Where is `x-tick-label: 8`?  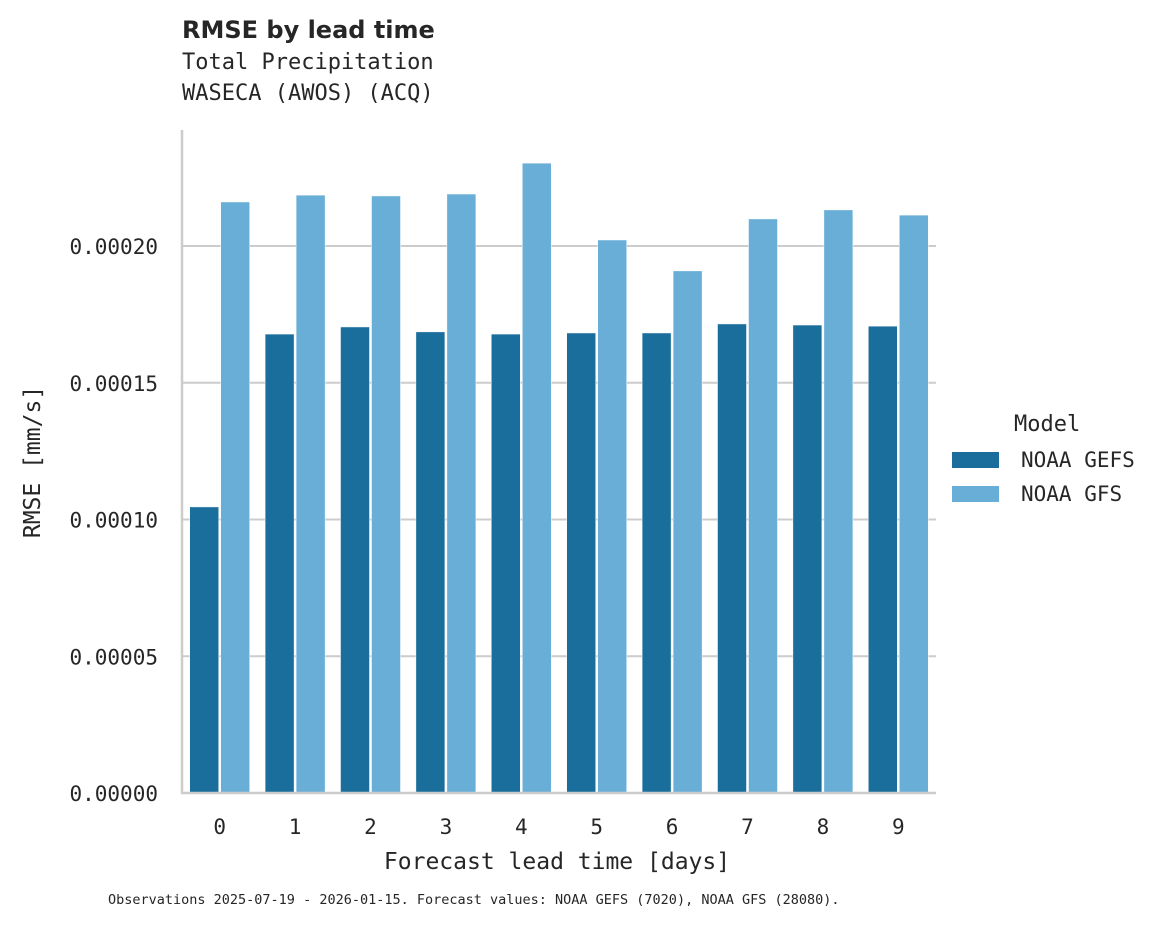
x-tick-label: 8 is located at coordinates (823, 827).